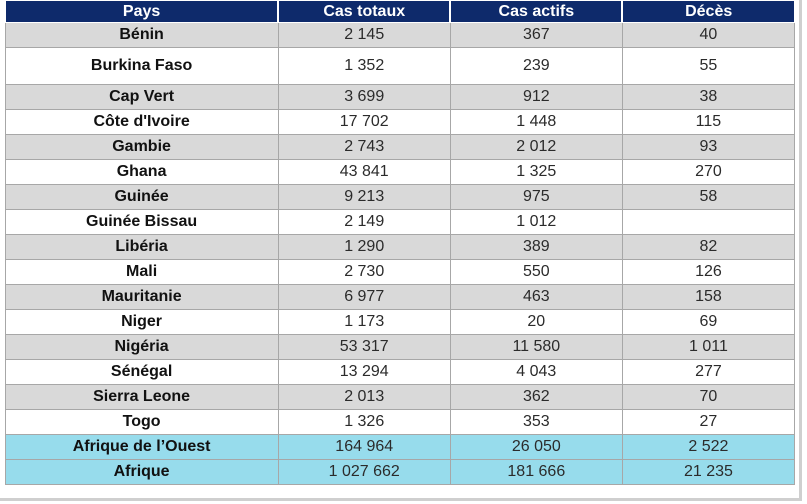  I want to click on active-cases-cell: 975, so click(536, 197).